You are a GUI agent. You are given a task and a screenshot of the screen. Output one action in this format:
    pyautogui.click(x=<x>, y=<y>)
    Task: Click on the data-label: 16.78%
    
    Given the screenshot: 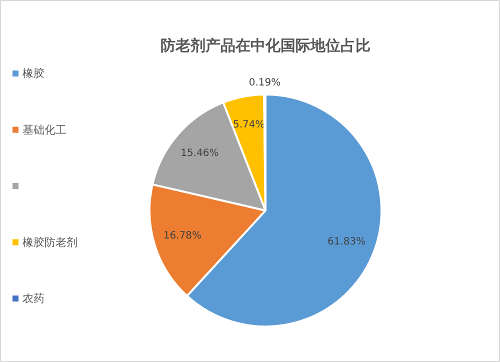 What is the action you would take?
    pyautogui.click(x=182, y=236)
    